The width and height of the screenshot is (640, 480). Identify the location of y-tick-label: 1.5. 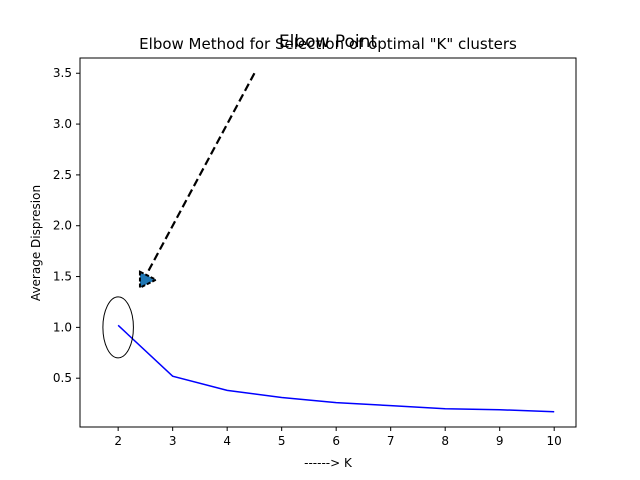
(62, 277).